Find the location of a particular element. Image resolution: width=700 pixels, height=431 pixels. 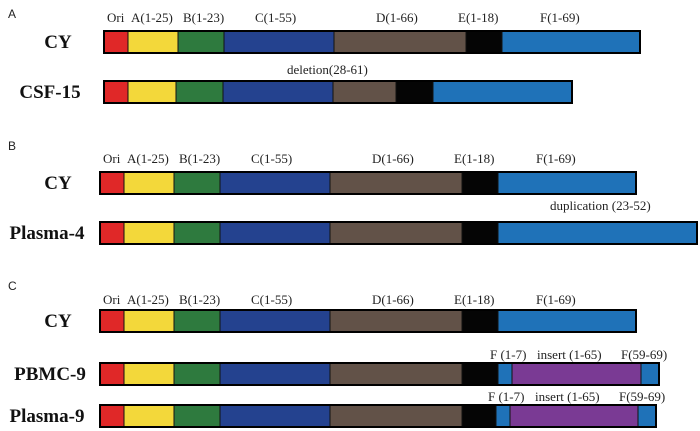

annotation: deletion(28-61) is located at coordinates (327, 69).